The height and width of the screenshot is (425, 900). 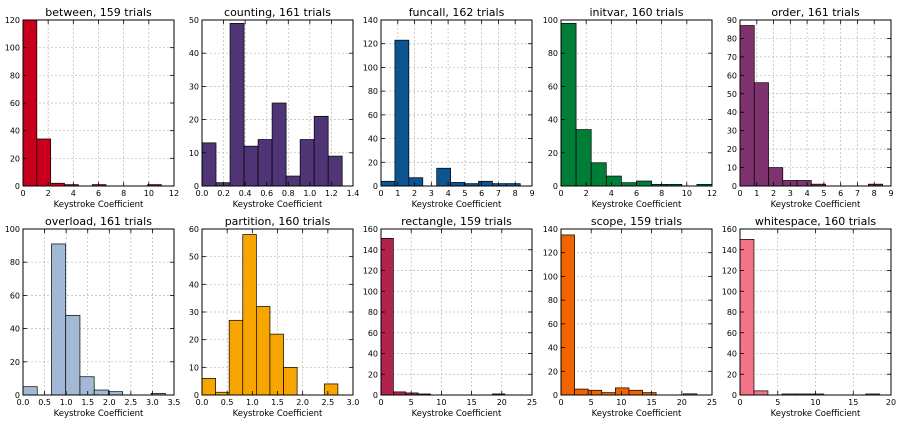 What do you see at coordinates (397, 193) in the screenshot?
I see `x-tick-label: 1` at bounding box center [397, 193].